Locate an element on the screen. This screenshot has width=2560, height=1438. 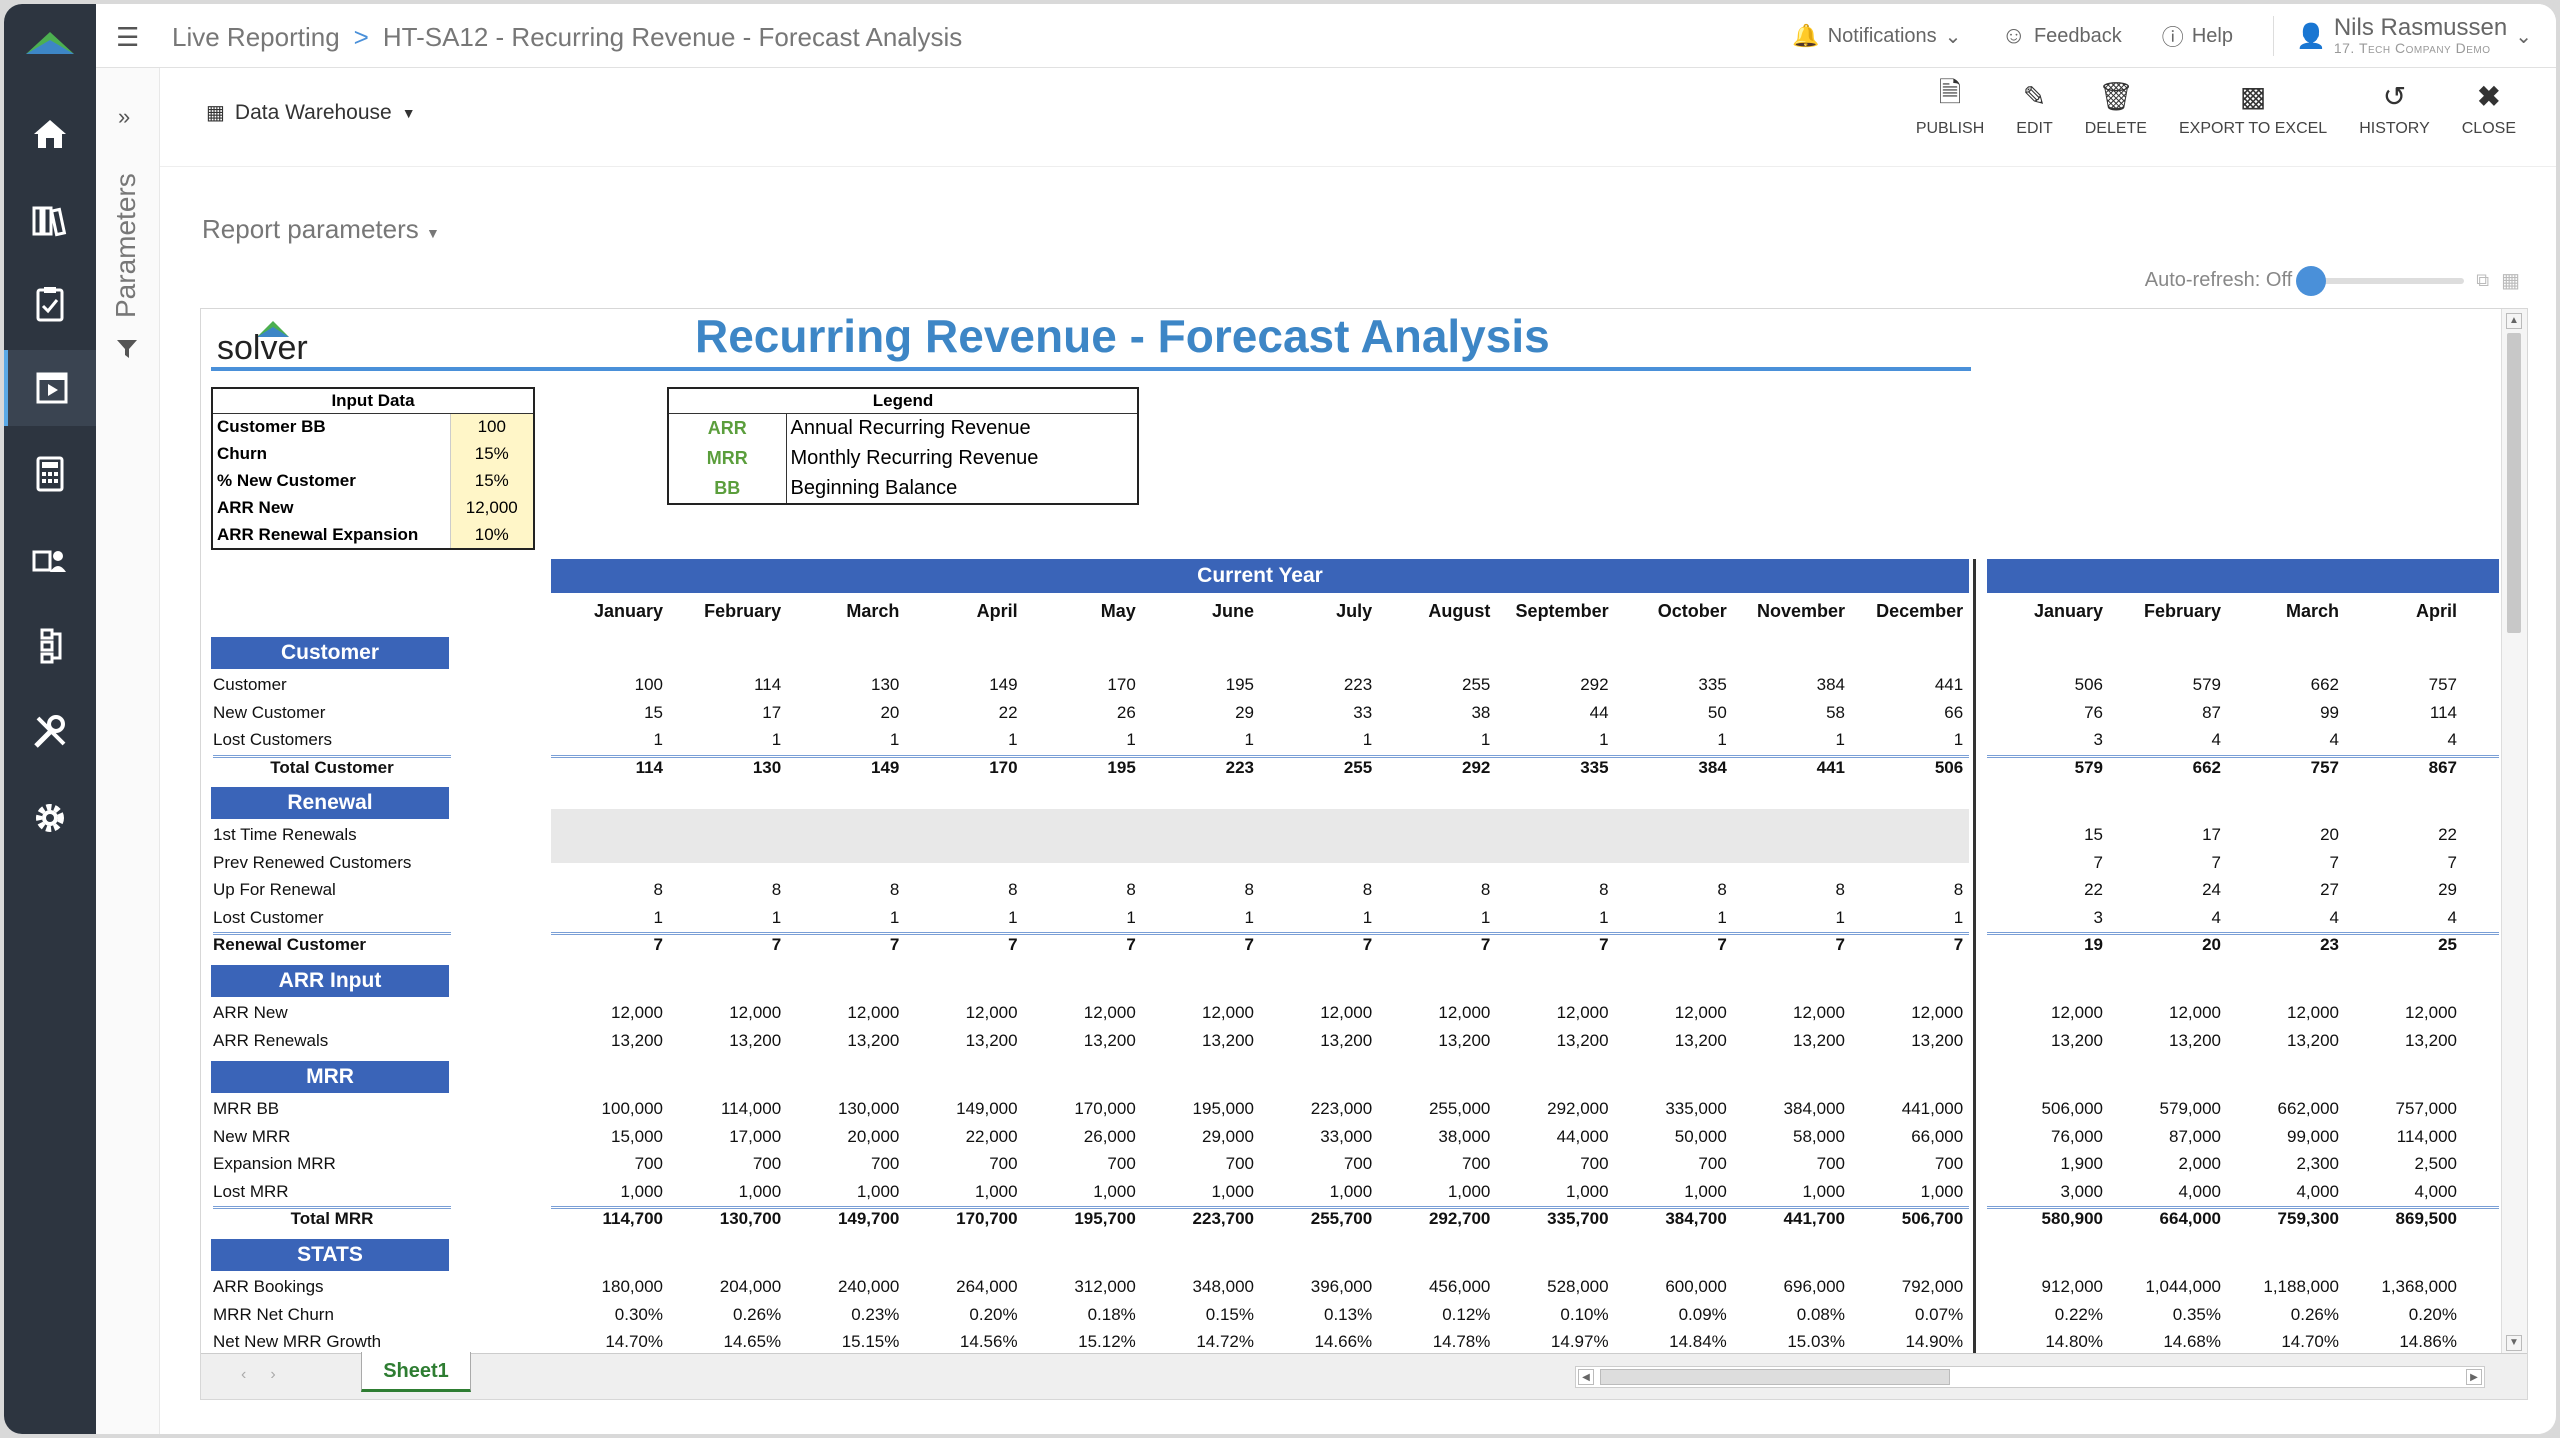
legend-row: MRR Monthly Recurring Revenue is located at coordinates (903, 458).